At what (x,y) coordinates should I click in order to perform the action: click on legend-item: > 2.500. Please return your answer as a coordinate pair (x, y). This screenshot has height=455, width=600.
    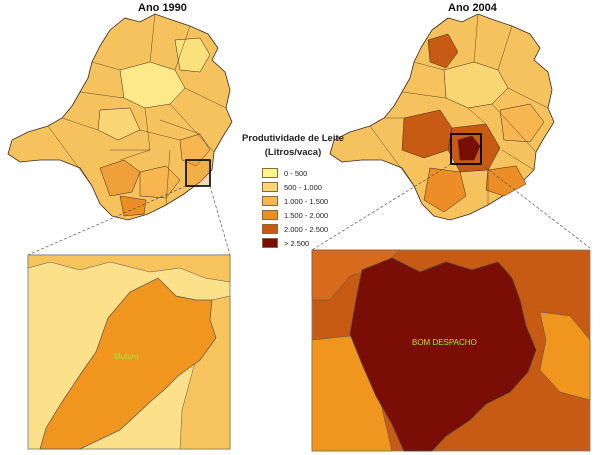
    Looking at the image, I should click on (285, 243).